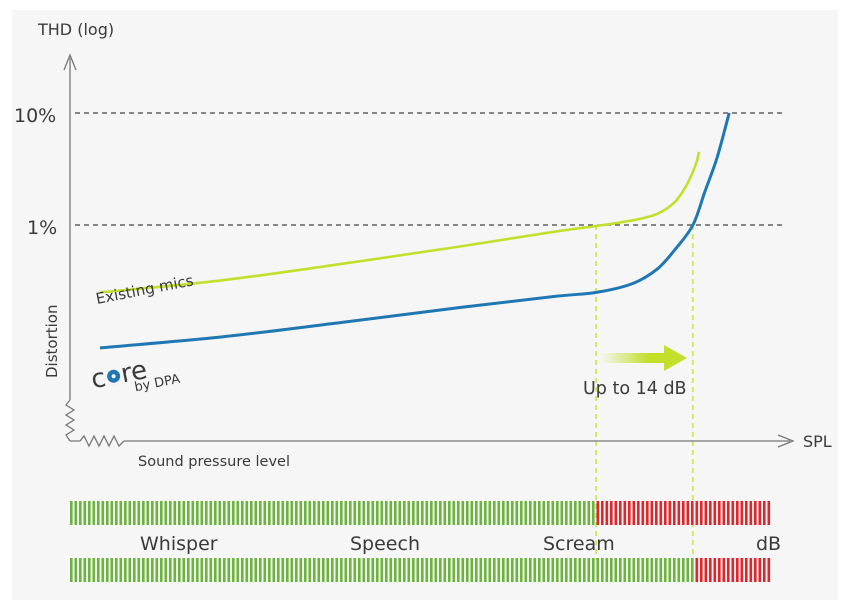  Describe the element at coordinates (786, 441) in the screenshot. I see `x-axis-arrowhead` at that location.